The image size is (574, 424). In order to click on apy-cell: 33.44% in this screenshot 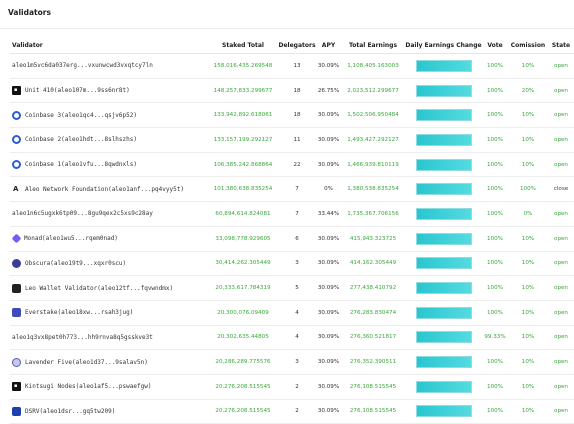, I will do `click(328, 214)`.